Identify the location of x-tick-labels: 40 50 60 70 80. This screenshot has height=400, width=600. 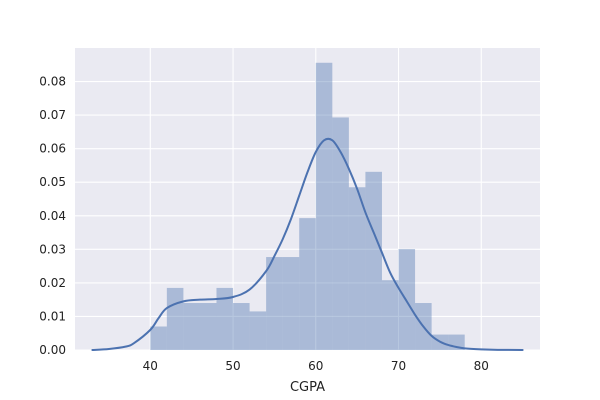
(316, 366).